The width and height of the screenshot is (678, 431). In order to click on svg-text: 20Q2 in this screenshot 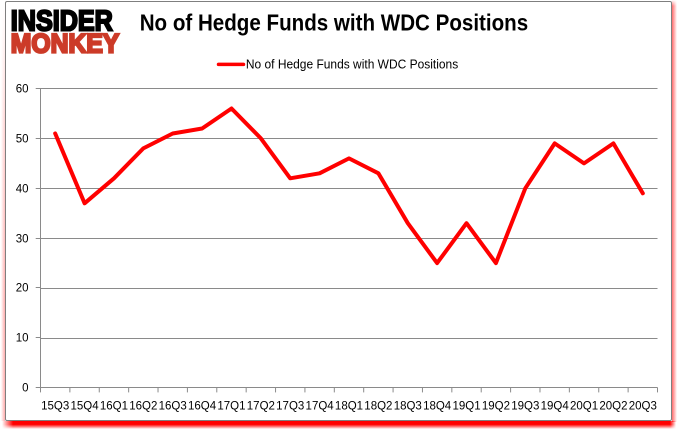, I will do `click(613, 406)`.